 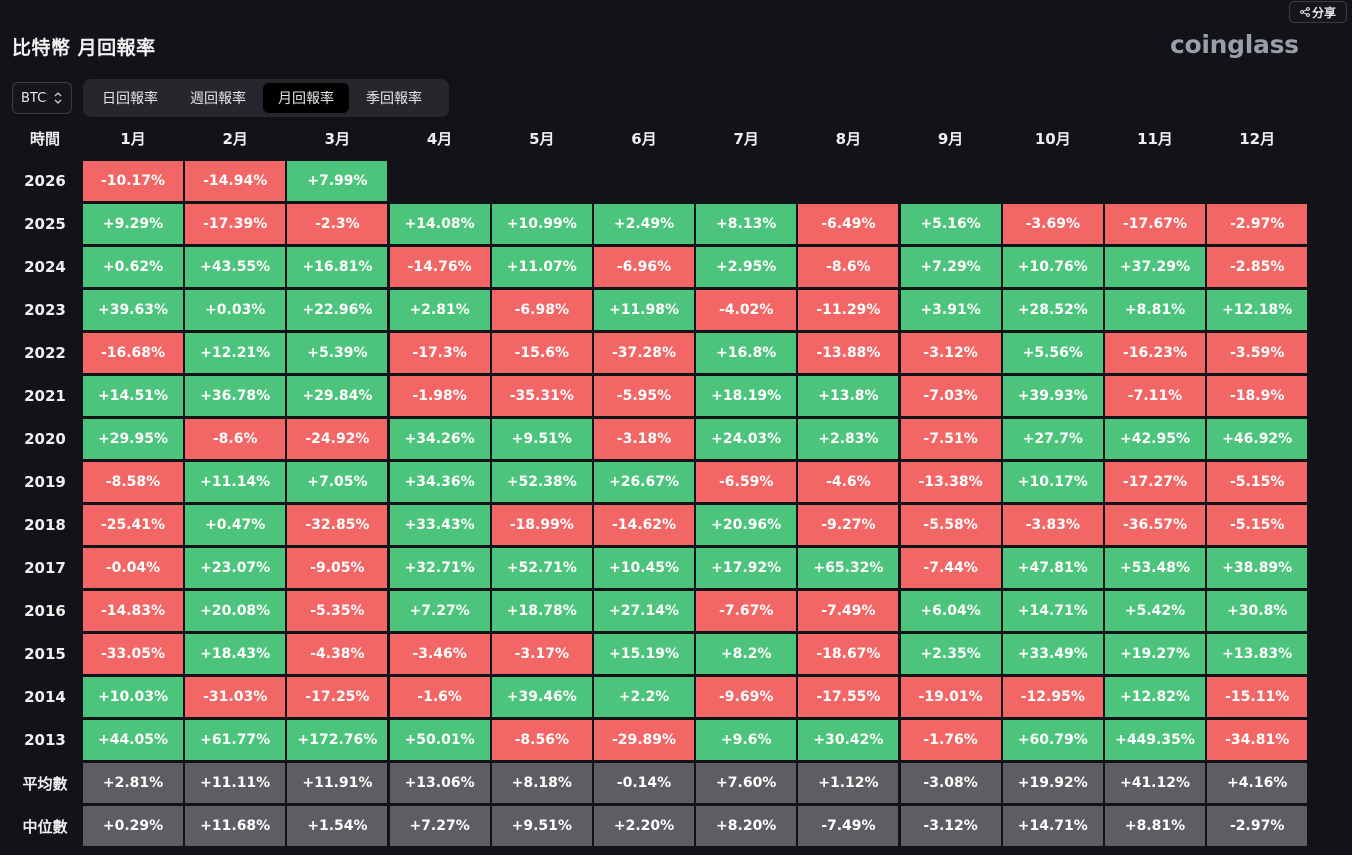 What do you see at coordinates (1257, 826) in the screenshot?
I see `stat-cell: -2.97%` at bounding box center [1257, 826].